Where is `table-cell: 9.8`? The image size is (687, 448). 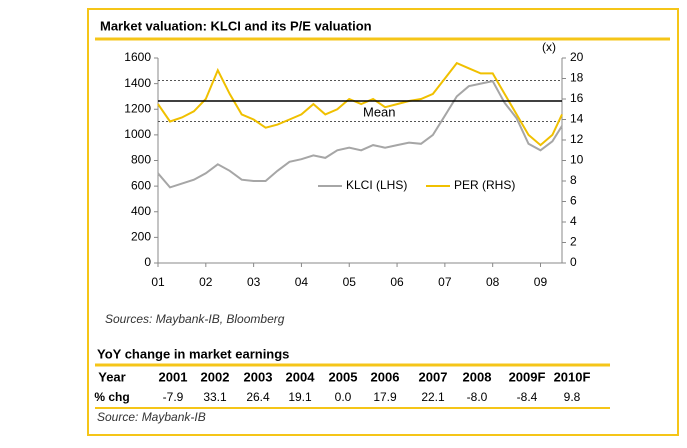
table-cell: 9.8 is located at coordinates (572, 397).